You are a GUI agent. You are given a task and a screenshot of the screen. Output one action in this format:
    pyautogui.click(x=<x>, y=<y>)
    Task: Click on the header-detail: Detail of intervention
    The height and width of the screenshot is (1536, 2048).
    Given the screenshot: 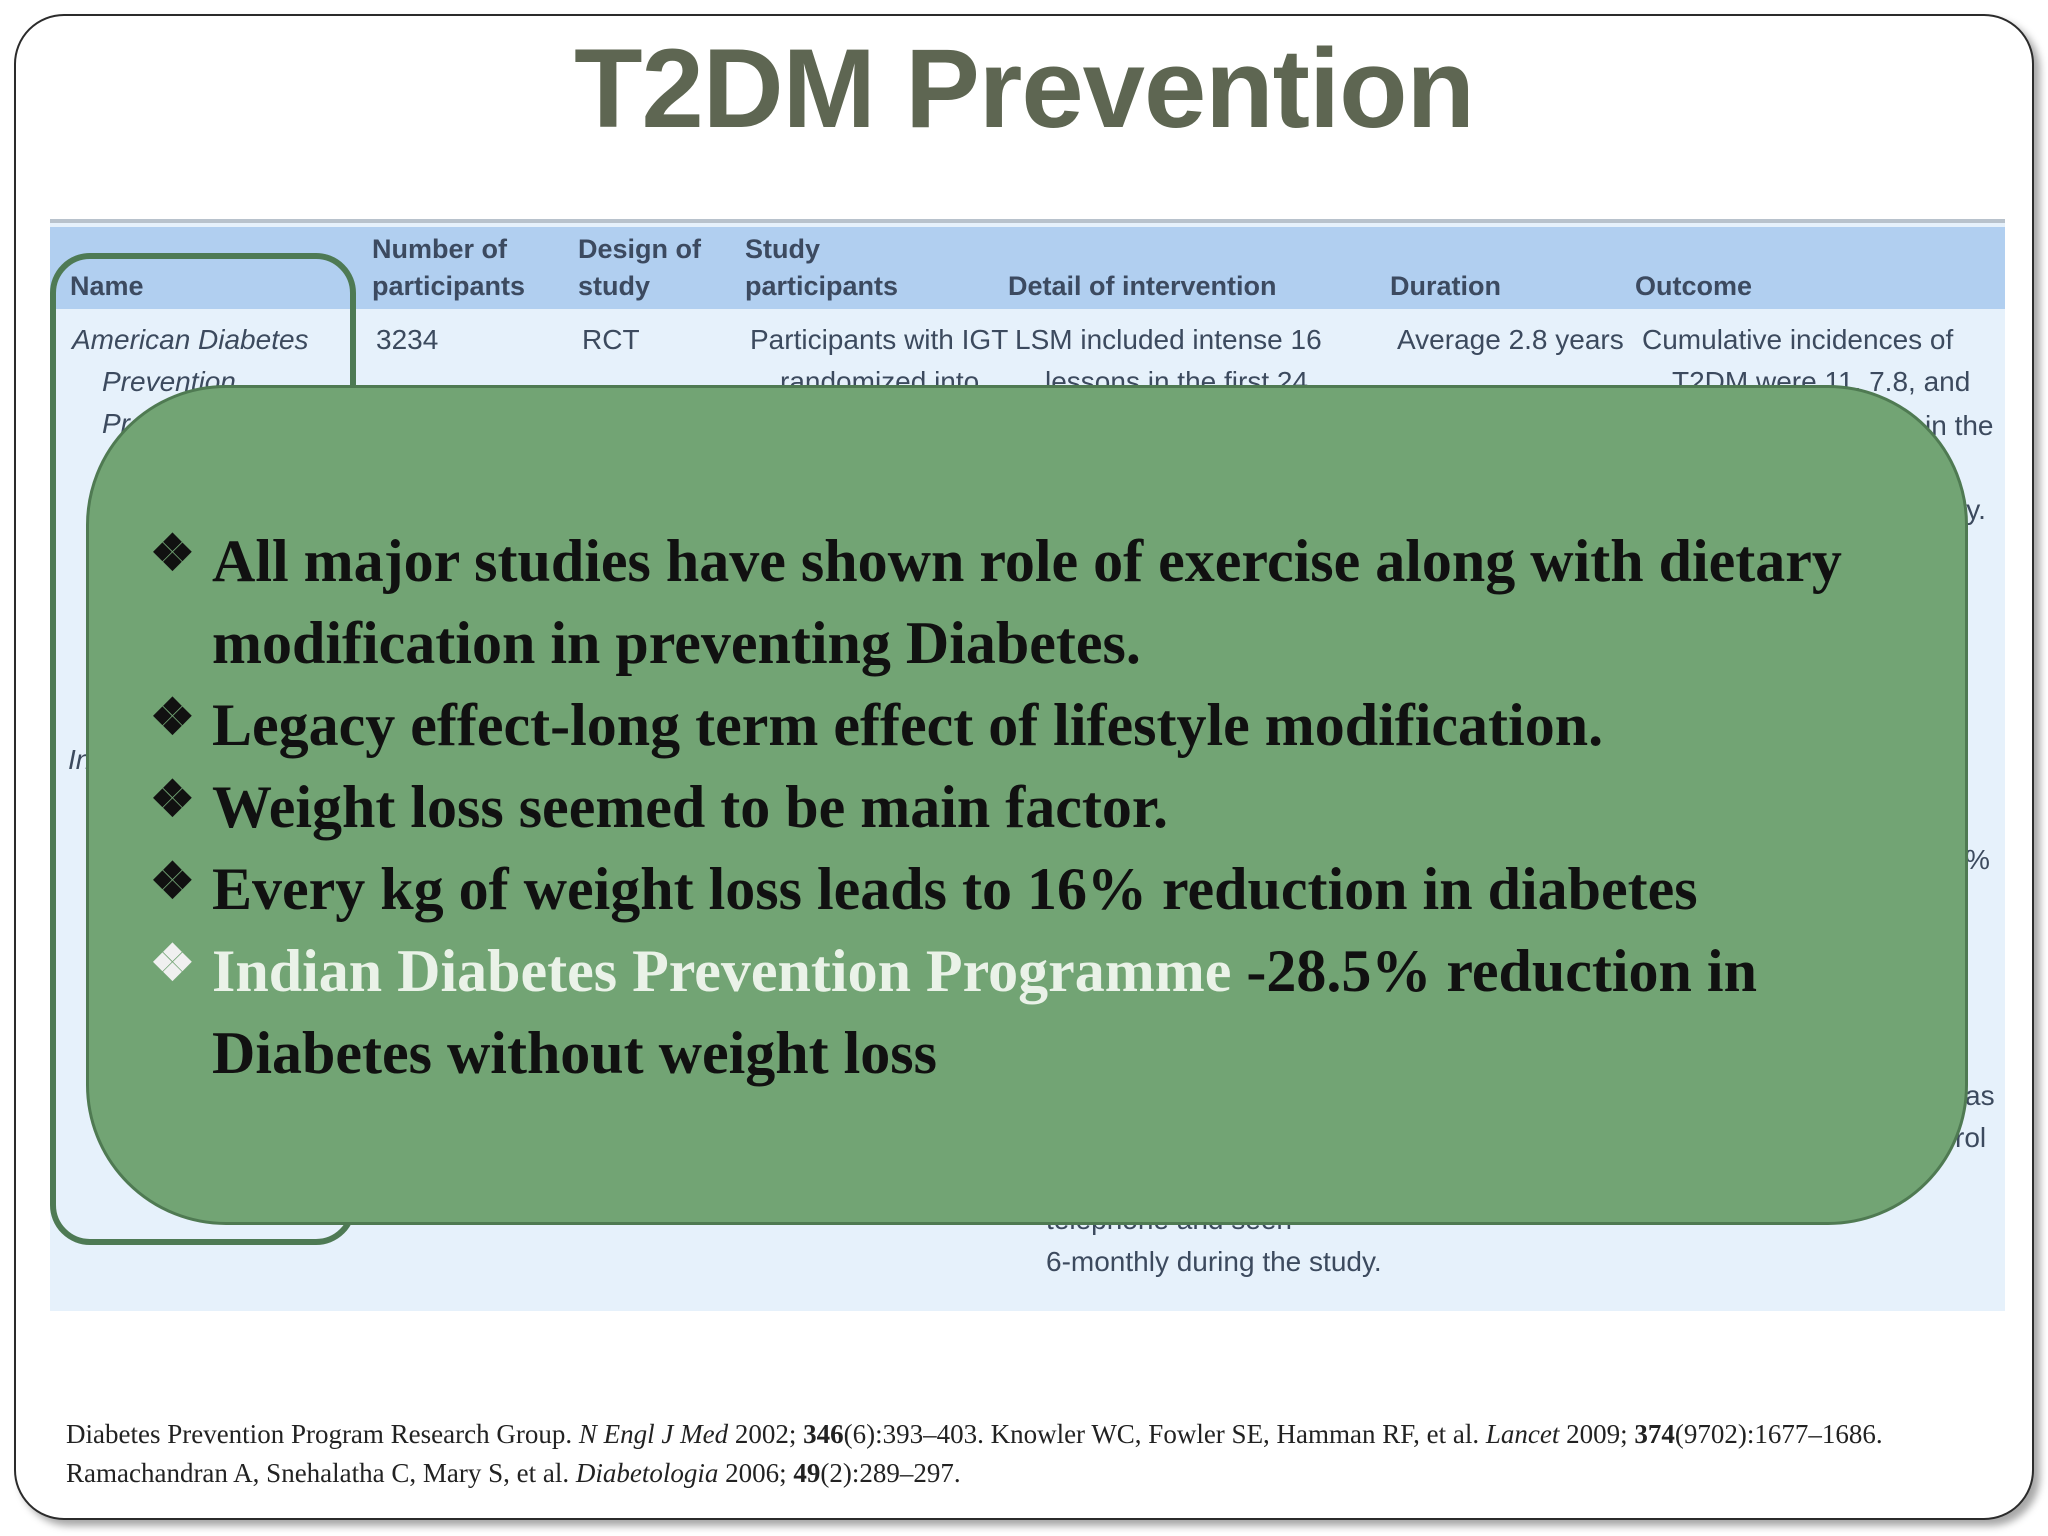 What is the action you would take?
    pyautogui.click(x=1142, y=286)
    